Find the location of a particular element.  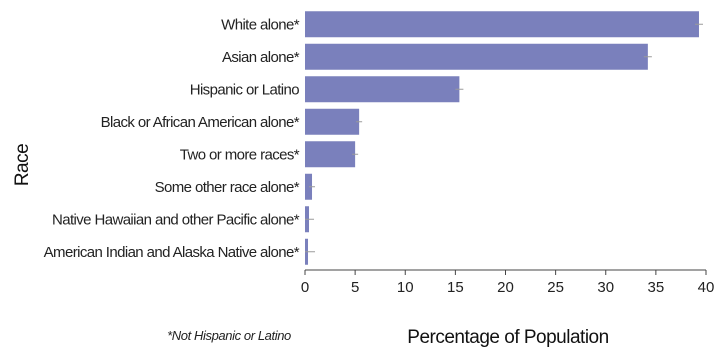

x-tick-label-0: 0 is located at coordinates (305, 287).